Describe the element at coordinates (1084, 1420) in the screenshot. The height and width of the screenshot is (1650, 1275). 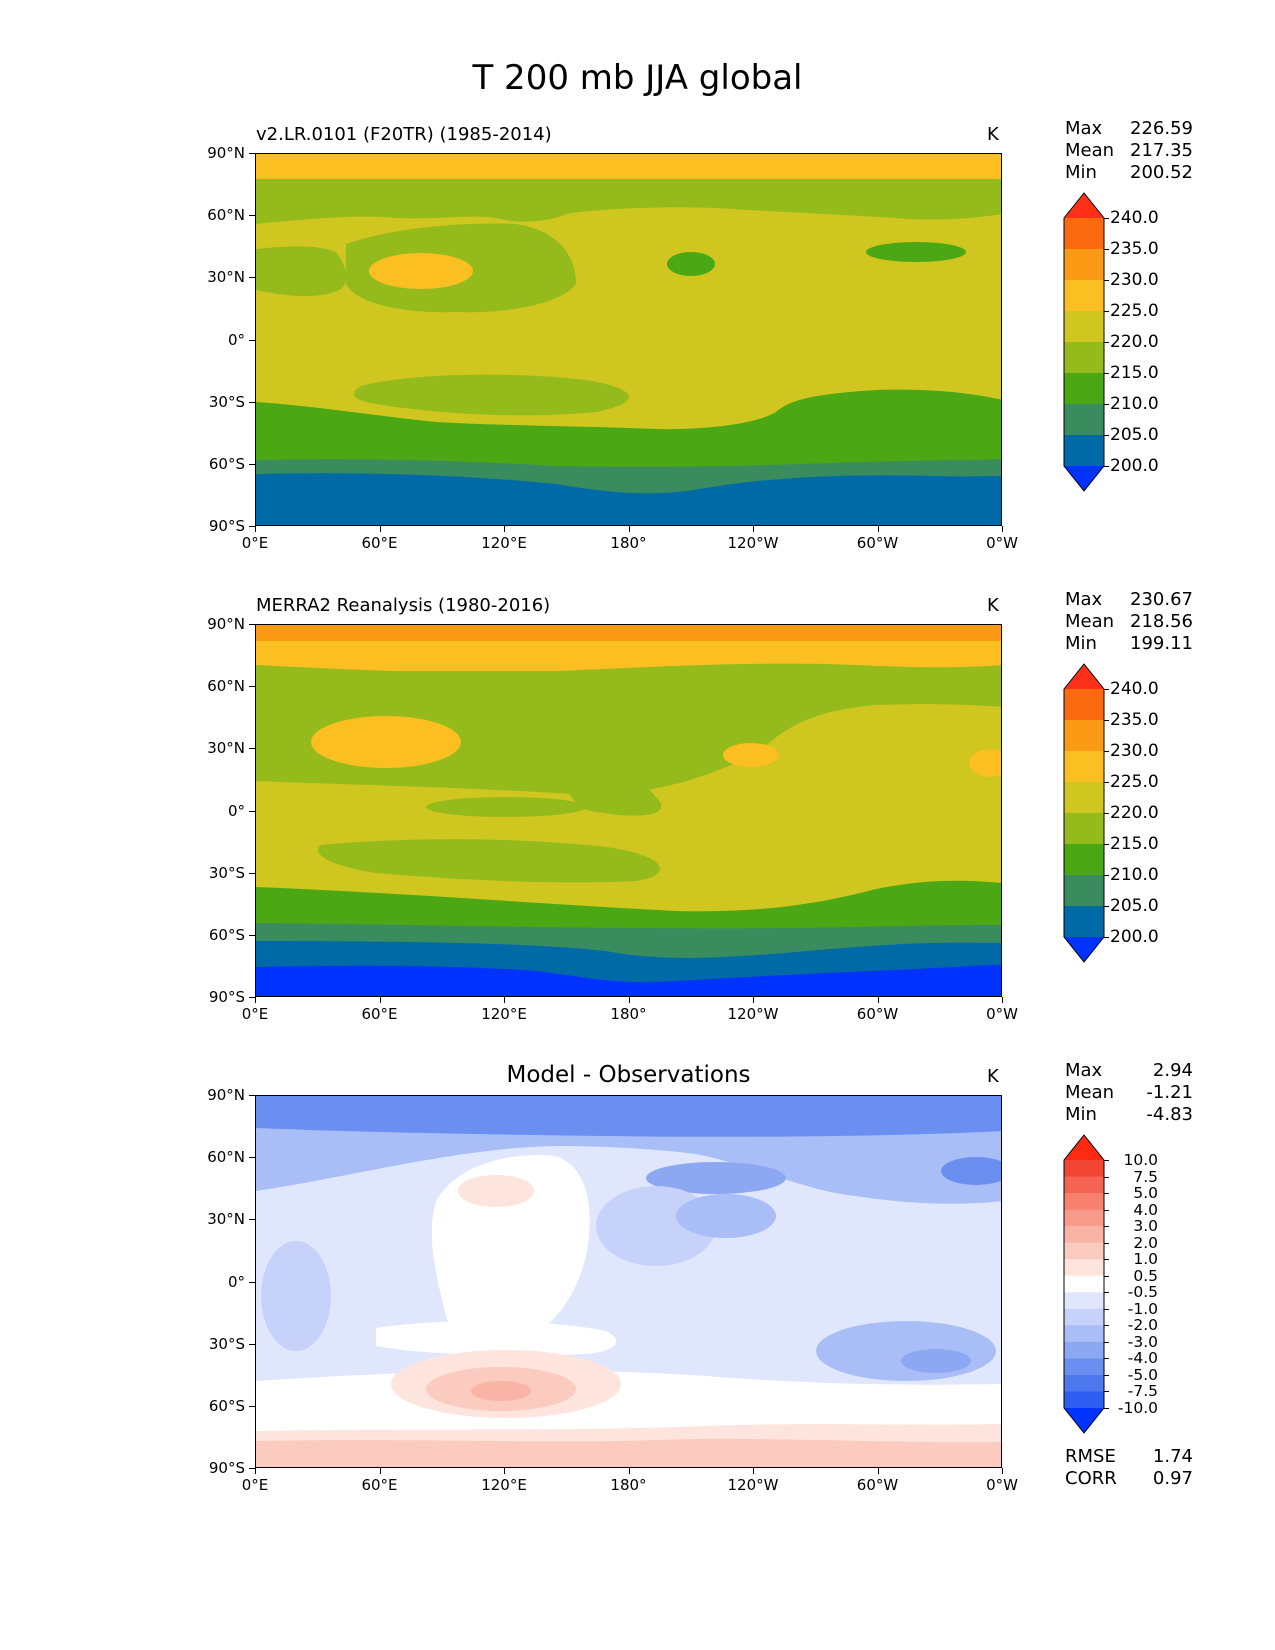
I see `colorbar-extend-min` at that location.